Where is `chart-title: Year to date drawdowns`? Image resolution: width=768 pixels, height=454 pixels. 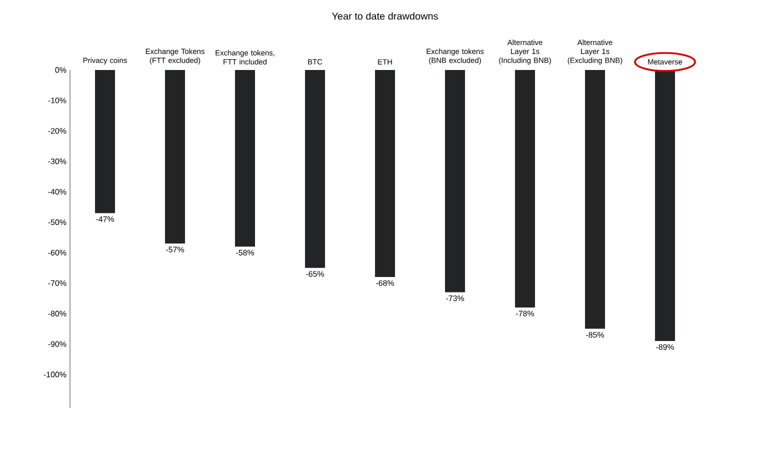 chart-title: Year to date drawdowns is located at coordinates (385, 16).